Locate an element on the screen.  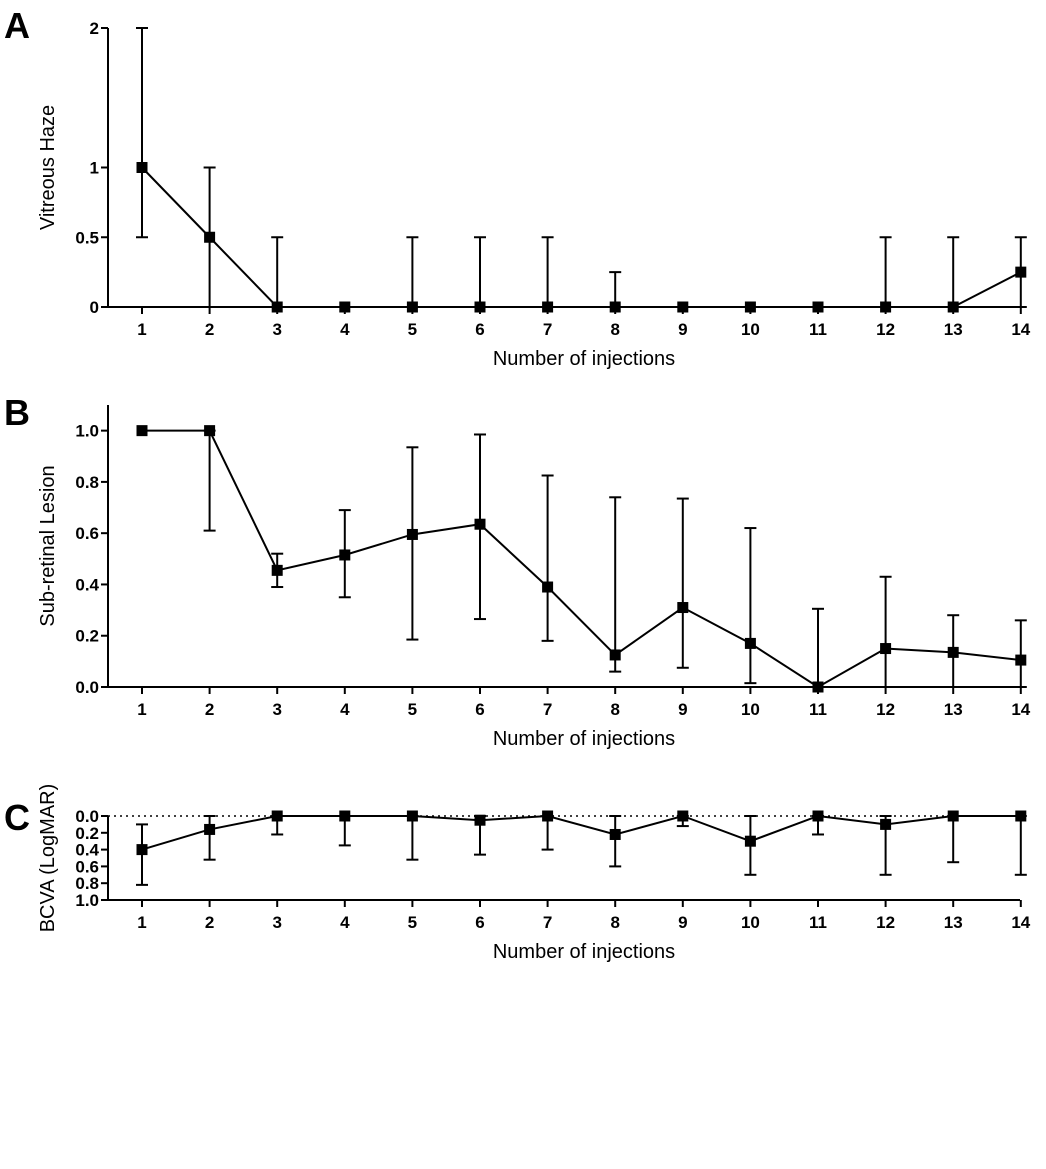
y-tick-label-b: 0.2 is located at coordinates (87, 636).